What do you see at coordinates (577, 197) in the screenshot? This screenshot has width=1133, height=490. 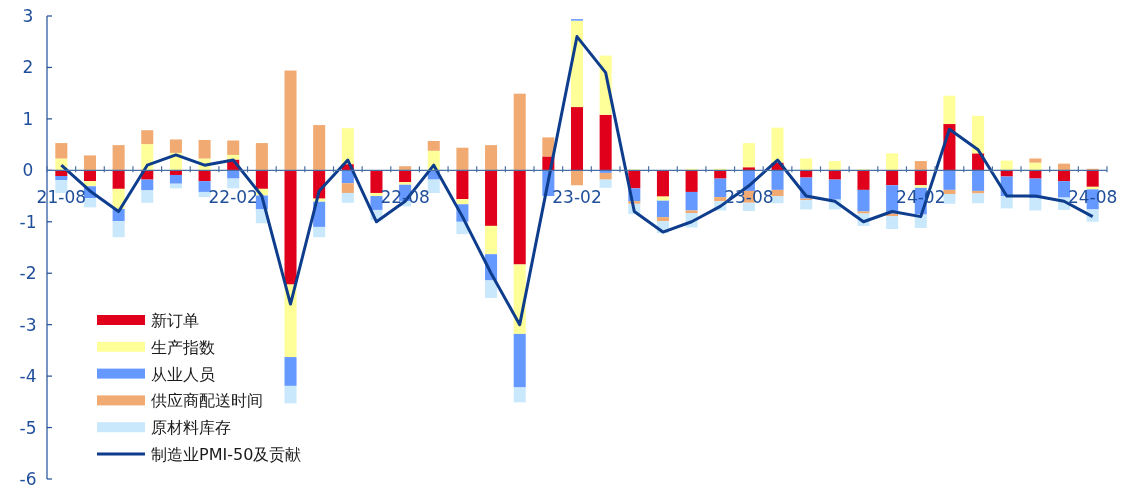 I see `x-tick-label: 23-02` at bounding box center [577, 197].